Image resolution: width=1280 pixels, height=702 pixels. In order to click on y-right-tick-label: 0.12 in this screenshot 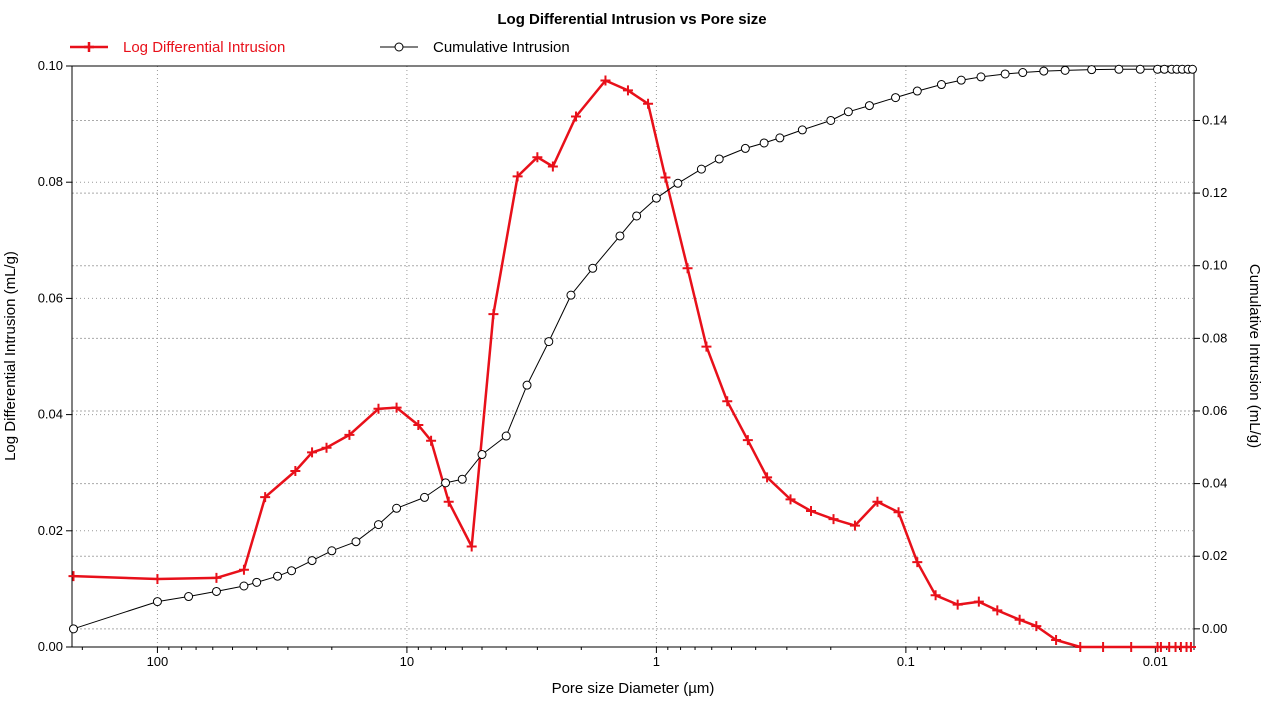, I will do `click(1214, 192)`.